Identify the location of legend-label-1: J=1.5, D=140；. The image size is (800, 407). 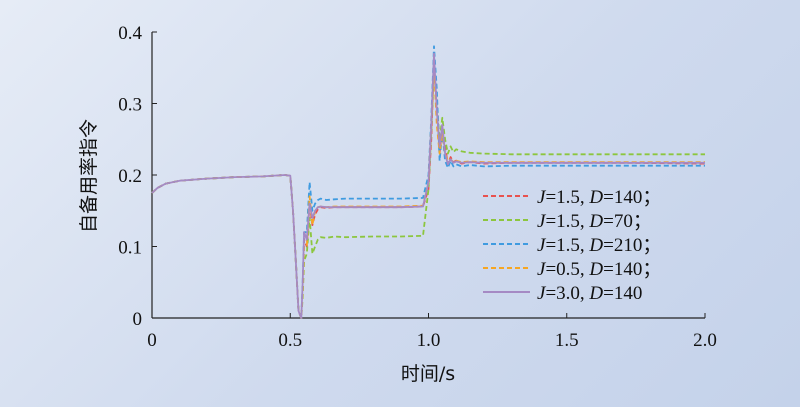
(599, 197).